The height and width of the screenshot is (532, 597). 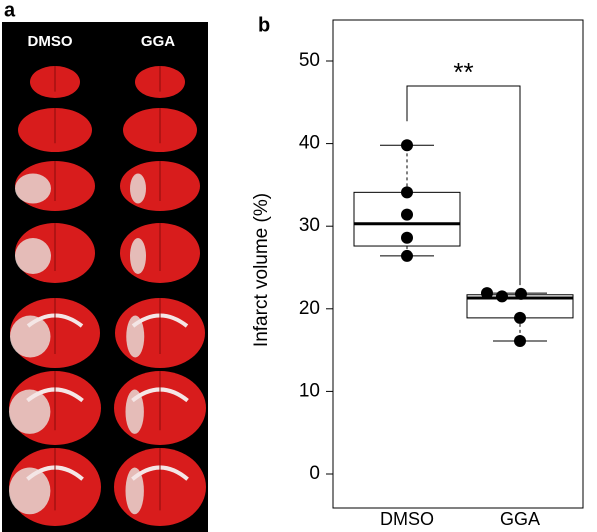 I want to click on column-label: DMSO, so click(x=50, y=41).